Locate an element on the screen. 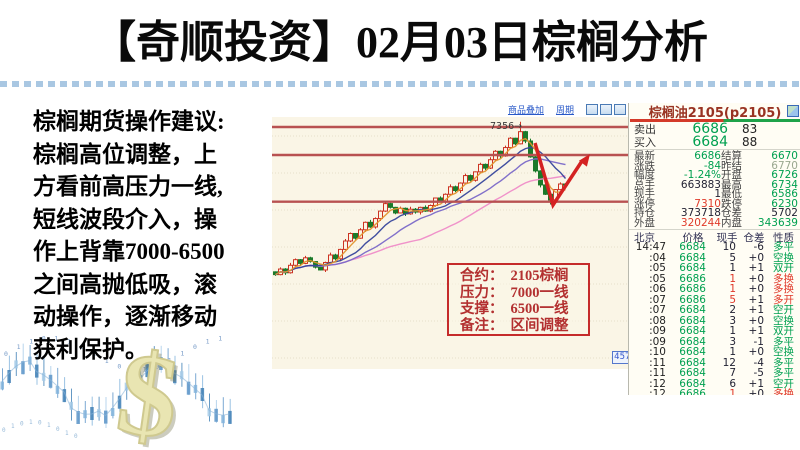  tick-time: :11 is located at coordinates (657, 373).